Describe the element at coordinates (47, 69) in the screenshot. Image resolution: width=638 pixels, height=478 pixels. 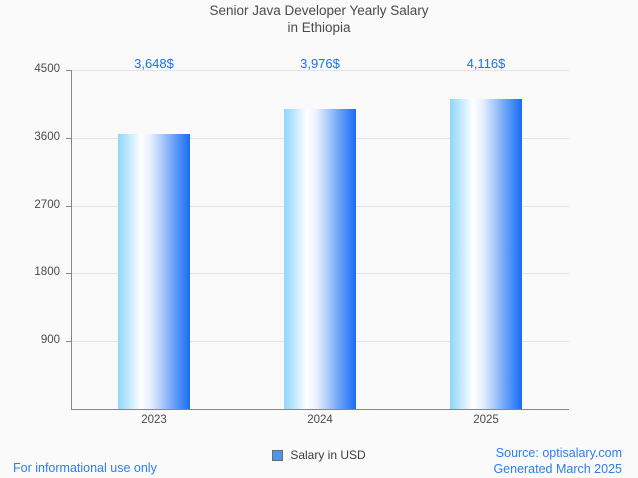
I see `y-axis-tick-label: 4500` at that location.